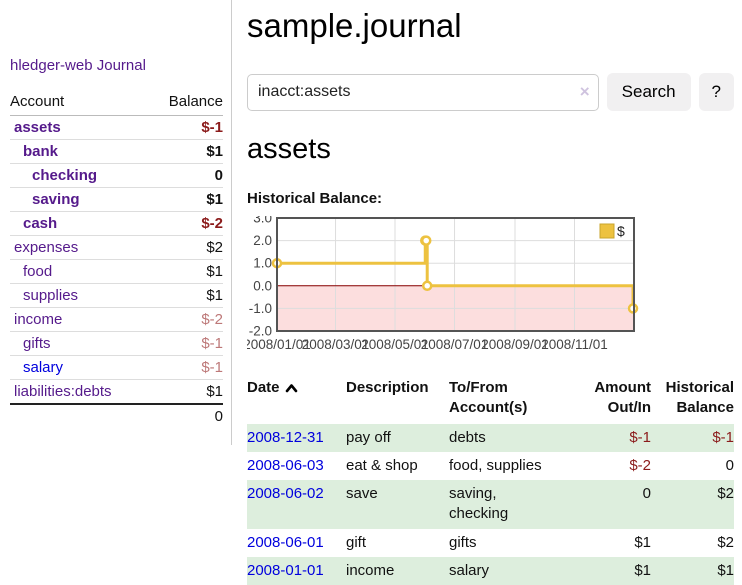 The image size is (742, 585). Describe the element at coordinates (262, 263) in the screenshot. I see `svg-text: 1.0` at that location.